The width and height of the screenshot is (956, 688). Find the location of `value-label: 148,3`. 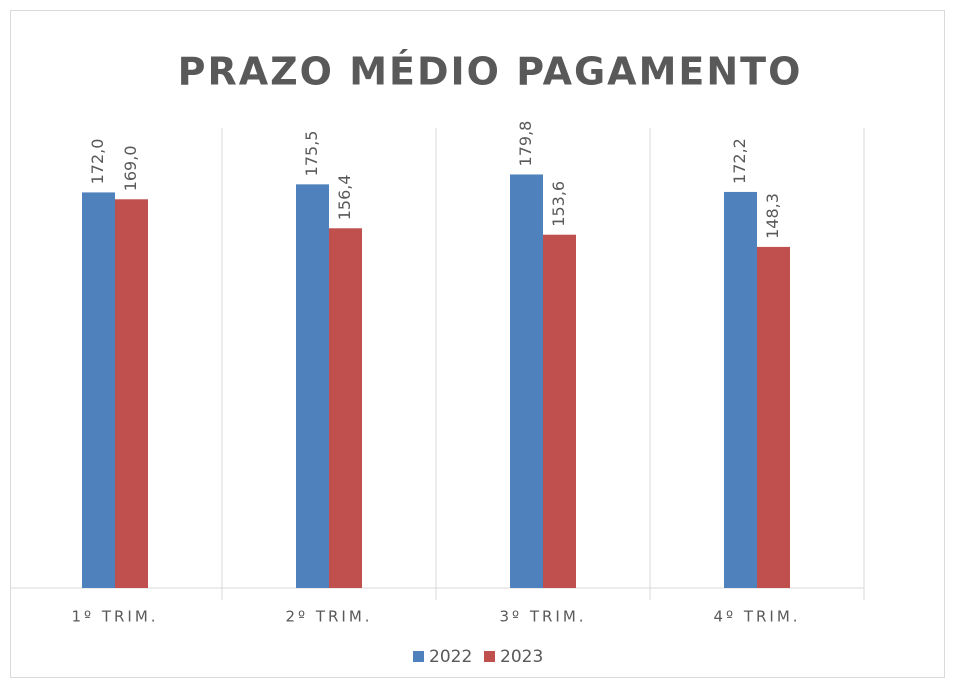

value-label: 148,3 is located at coordinates (772, 216).